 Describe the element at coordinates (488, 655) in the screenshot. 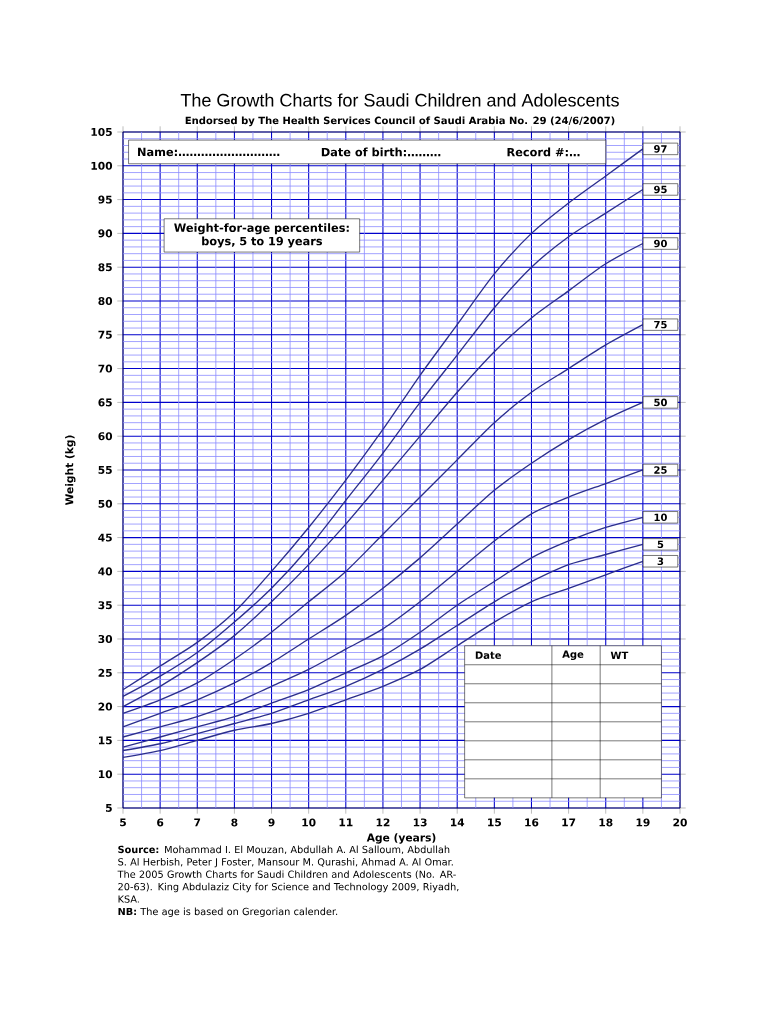

I see `annotation: Date` at that location.